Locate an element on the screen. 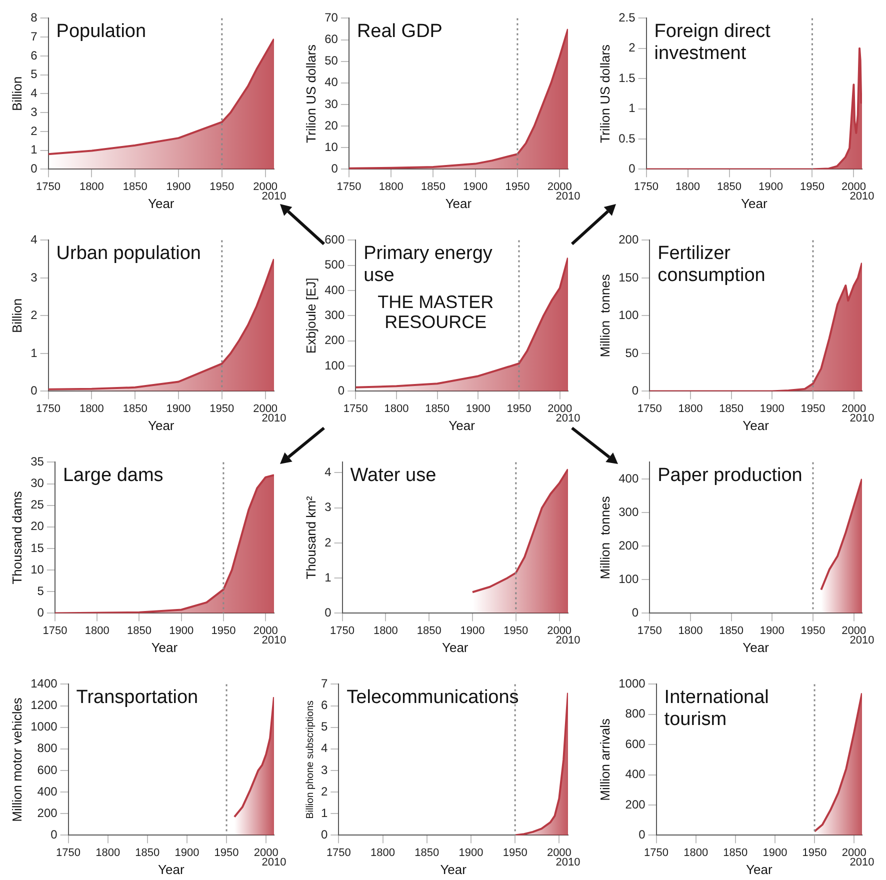 The width and height of the screenshot is (886, 880). chart-title: Telecommunications is located at coordinates (432, 697).